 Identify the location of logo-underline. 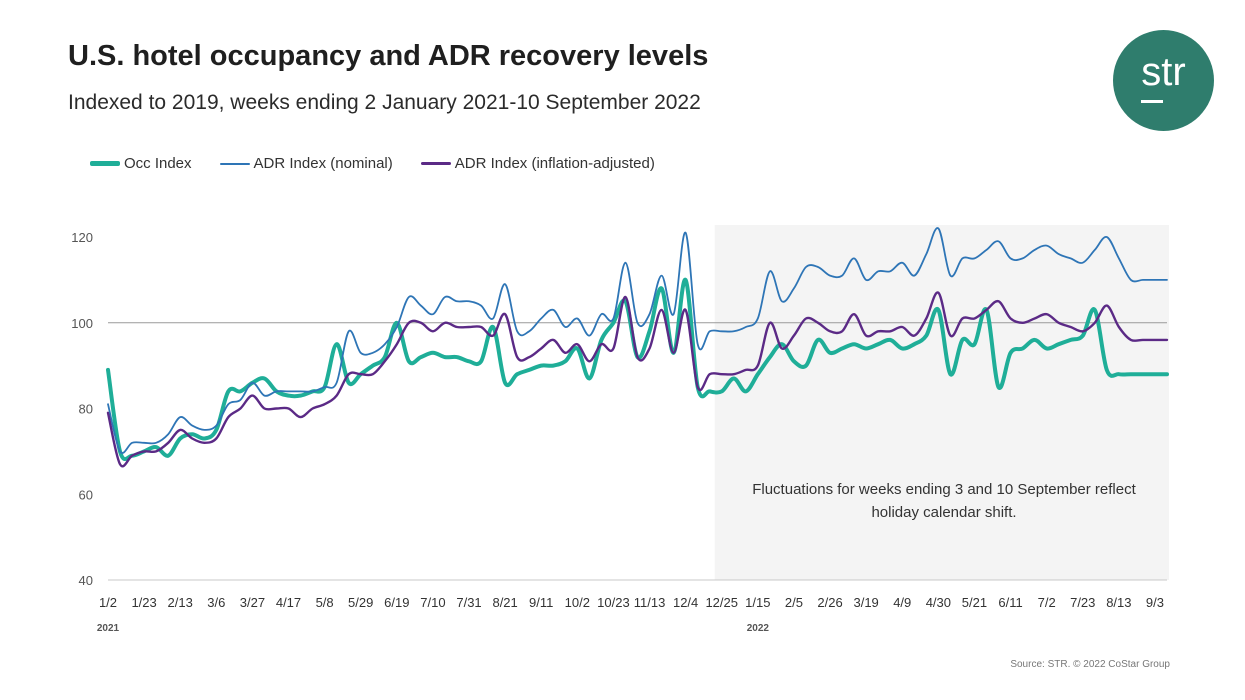
(1152, 101).